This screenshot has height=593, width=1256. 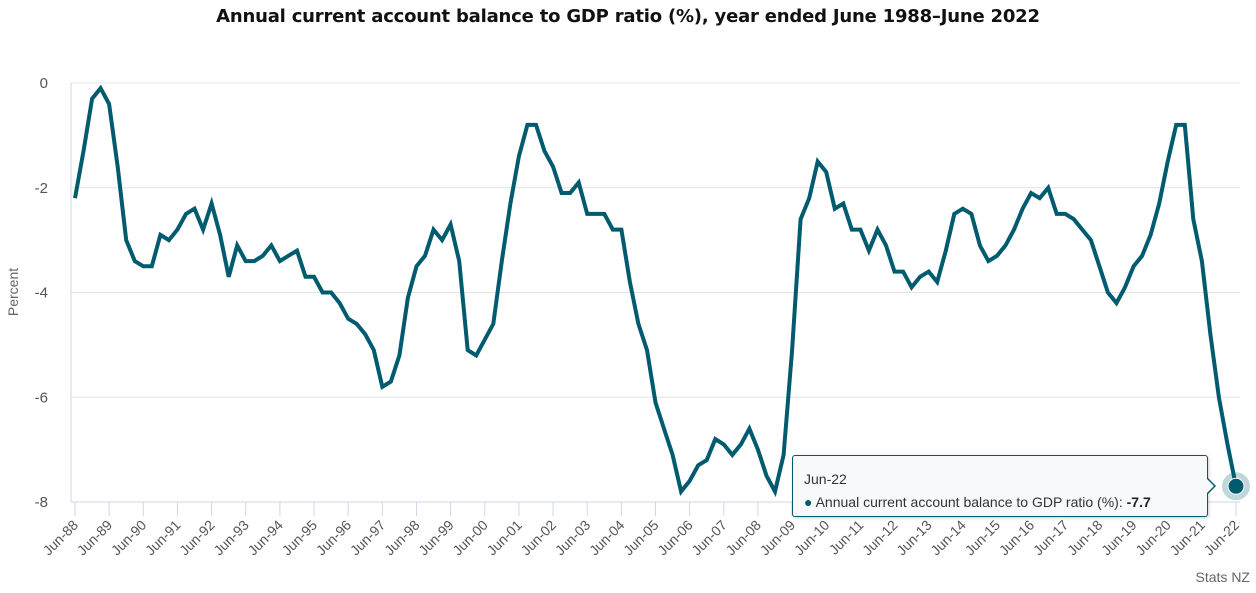 What do you see at coordinates (1119, 538) in the screenshot?
I see `x-tick-label: Jun-19` at bounding box center [1119, 538].